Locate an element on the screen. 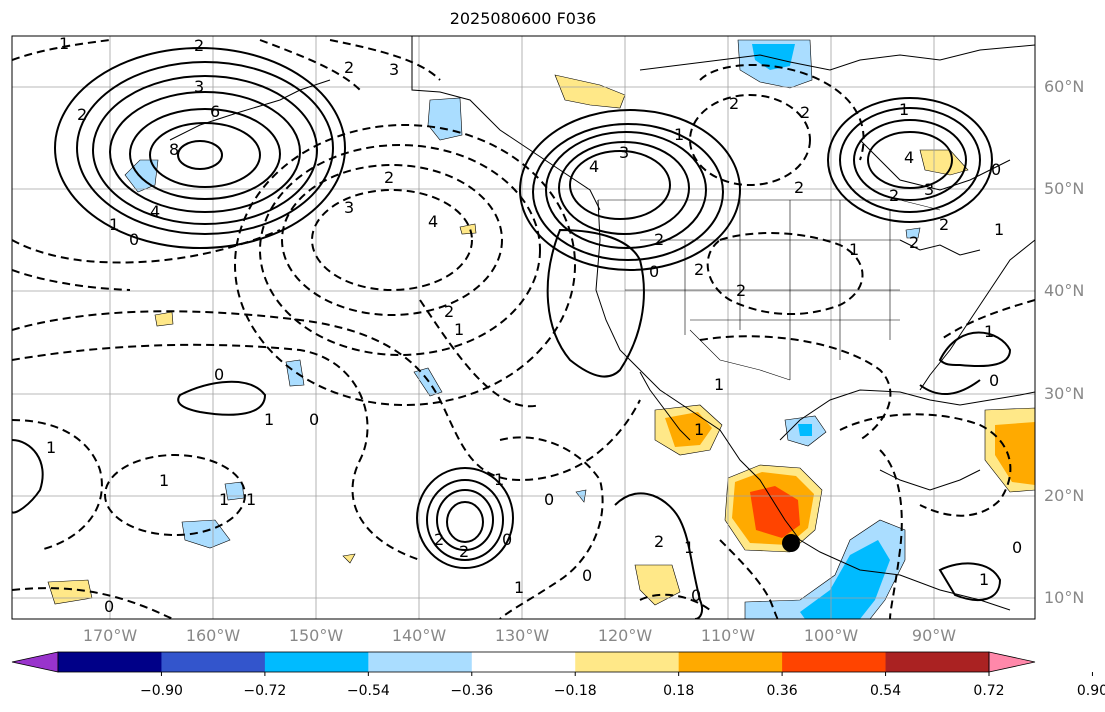 The width and height of the screenshot is (1105, 712). latitude-label: 20°N is located at coordinates (1064, 495).